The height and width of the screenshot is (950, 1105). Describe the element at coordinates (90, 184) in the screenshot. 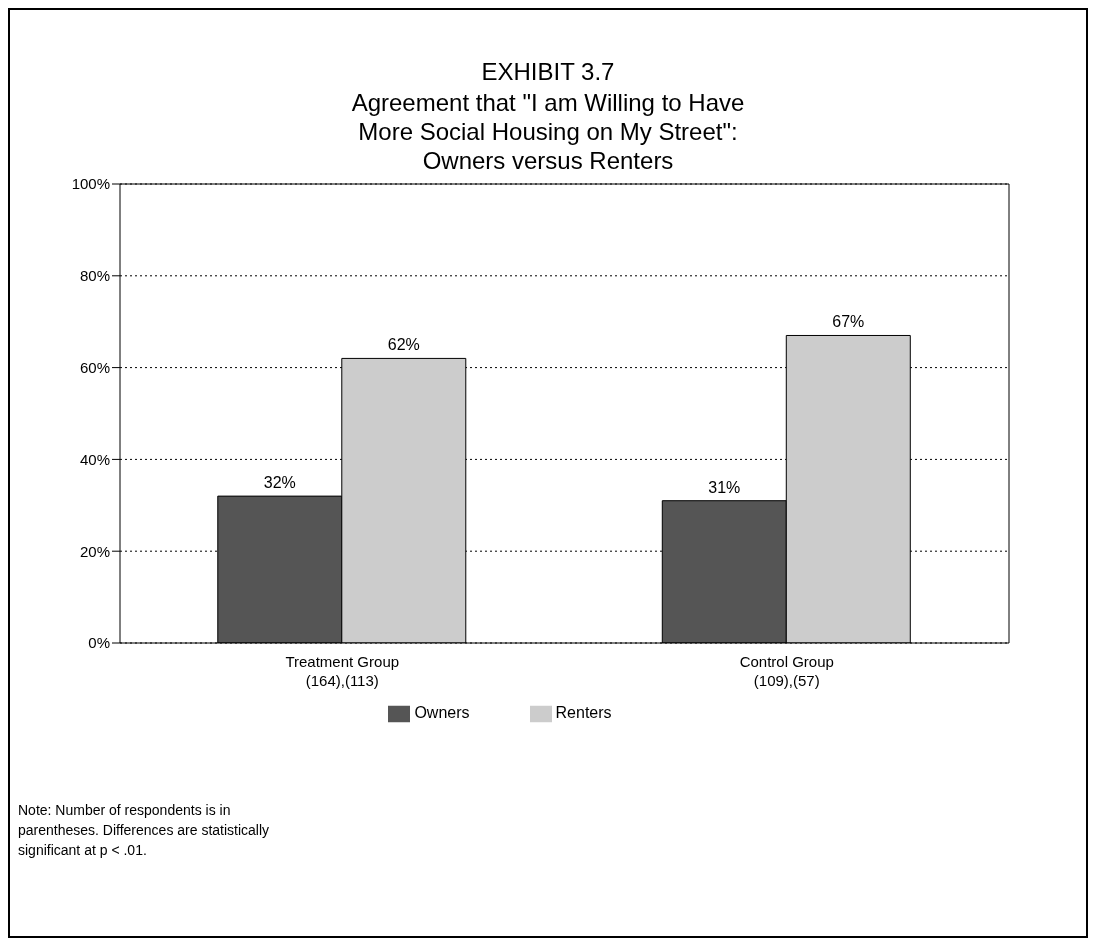

I see `y-tick-label: 100%` at that location.